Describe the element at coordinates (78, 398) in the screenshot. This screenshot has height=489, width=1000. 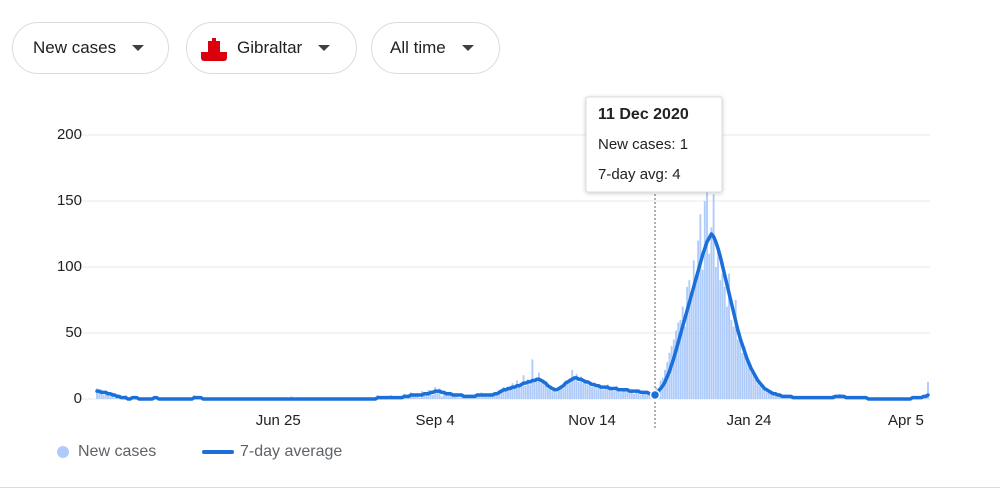
I see `y-tick-label: 0` at that location.